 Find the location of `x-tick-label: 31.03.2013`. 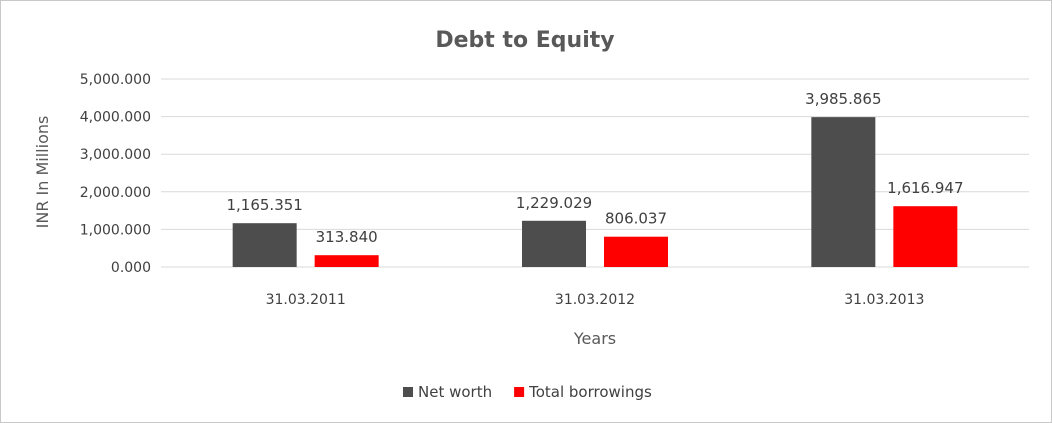

x-tick-label: 31.03.2013 is located at coordinates (884, 300).